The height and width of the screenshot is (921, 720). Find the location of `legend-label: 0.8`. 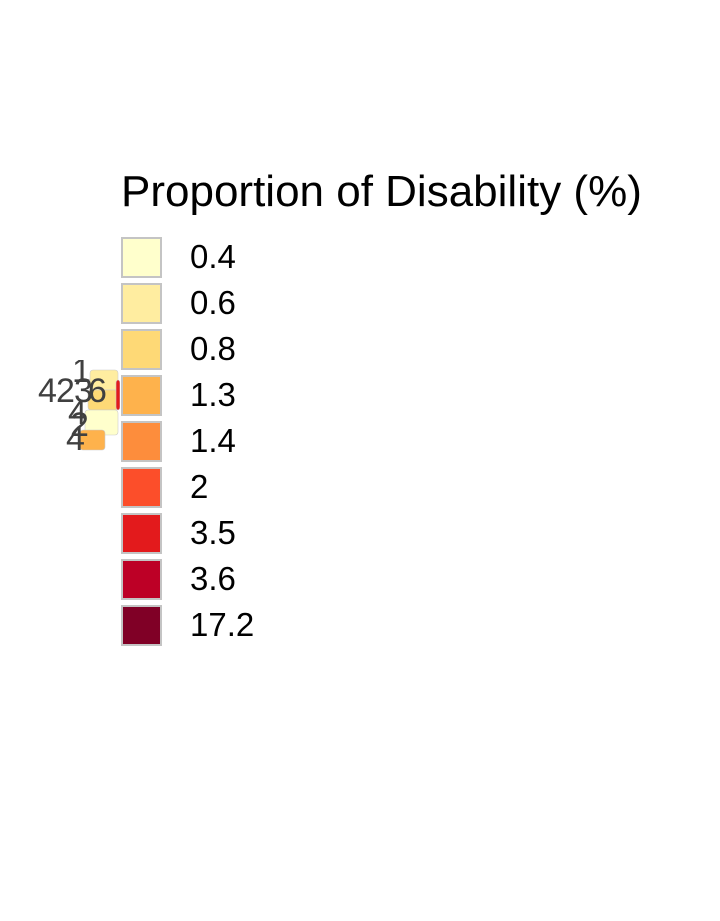

legend-label: 0.8 is located at coordinates (213, 348).